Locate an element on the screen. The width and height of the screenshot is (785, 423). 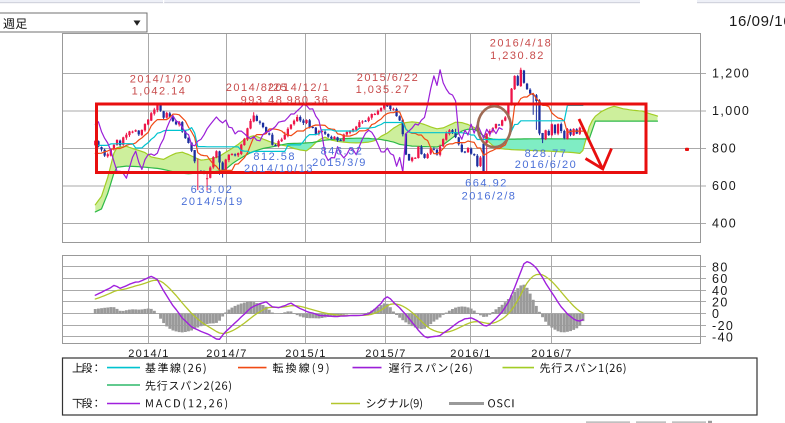
svg-text: 2016/4/18 is located at coordinates (521, 44).